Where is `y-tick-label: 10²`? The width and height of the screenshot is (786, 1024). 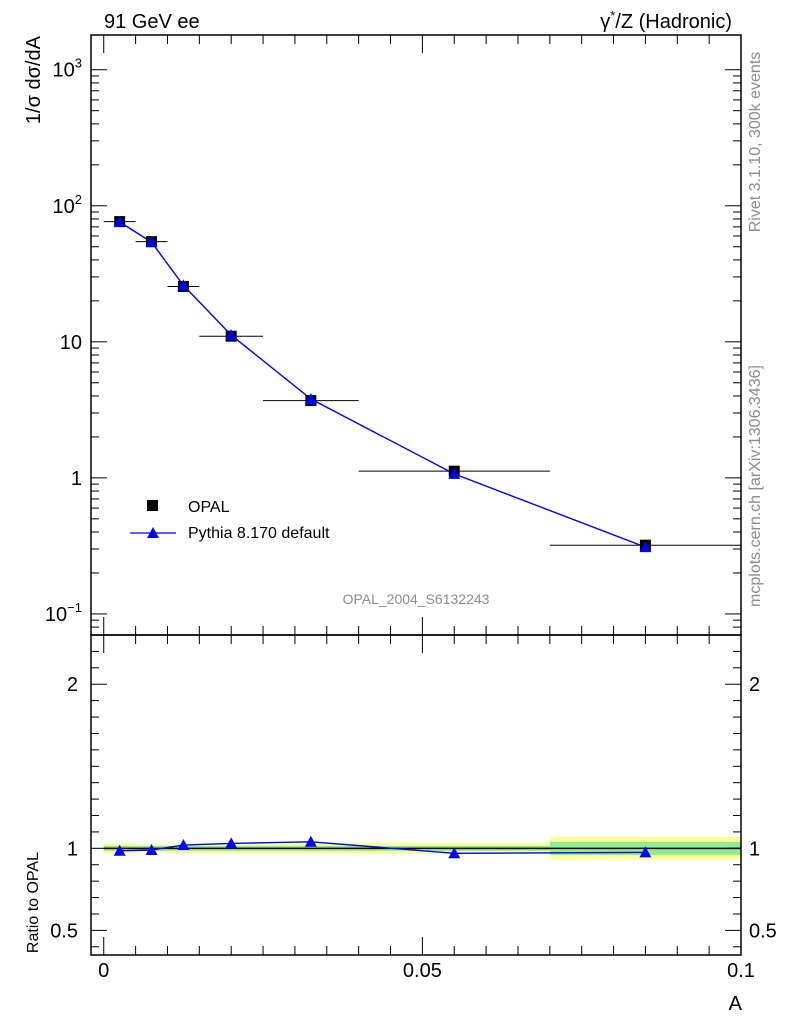
y-tick-label: 10² is located at coordinates (67, 205).